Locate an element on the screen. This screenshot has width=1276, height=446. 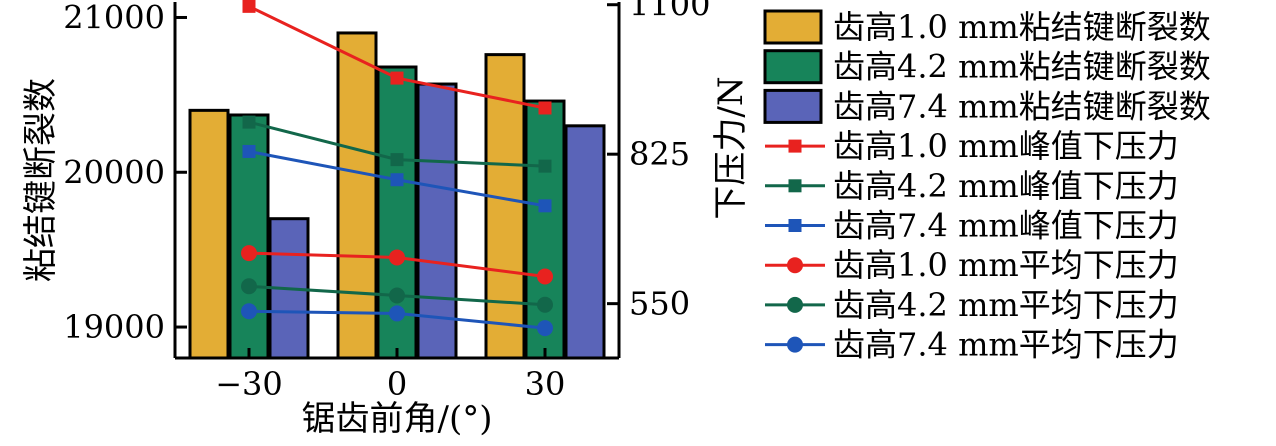
x-tick-label-1: −30 is located at coordinates (249, 384).